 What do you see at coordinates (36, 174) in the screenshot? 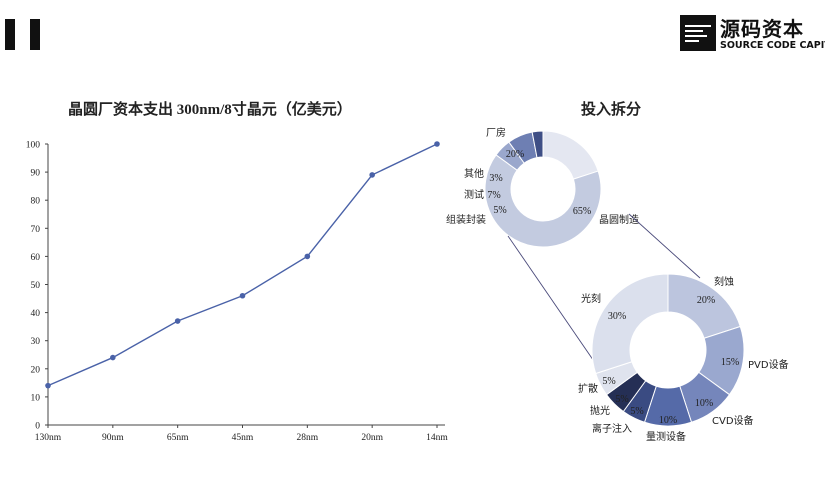
I see `y-tick-label: 90` at bounding box center [36, 174].